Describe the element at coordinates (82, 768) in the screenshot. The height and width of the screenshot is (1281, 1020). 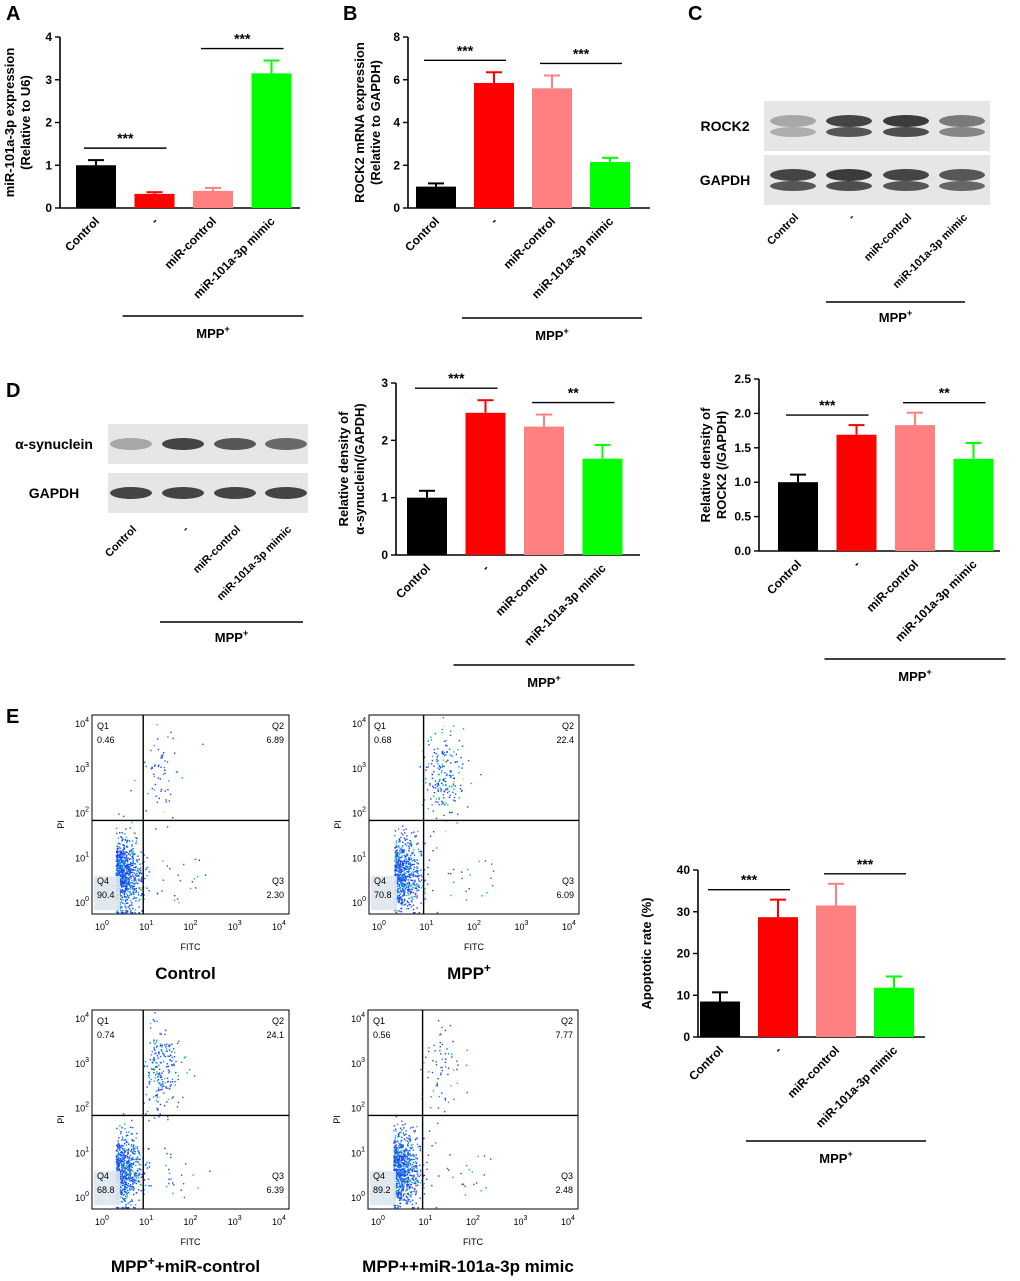
I see `y-tick-label: 103` at that location.